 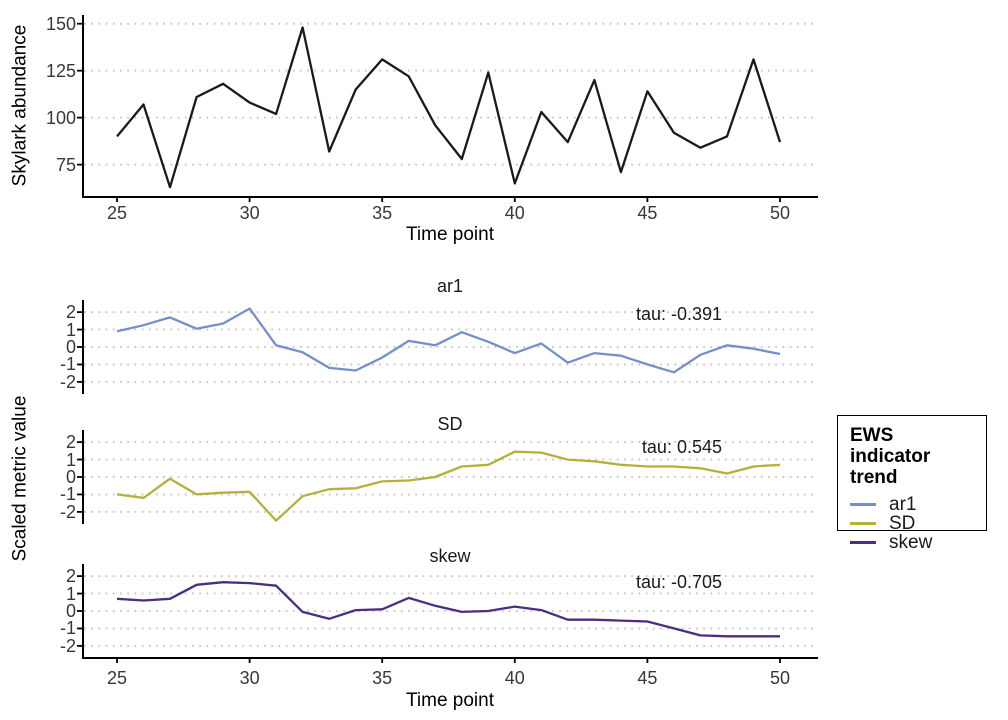 I want to click on legend-item-label: SD, so click(x=902, y=523).